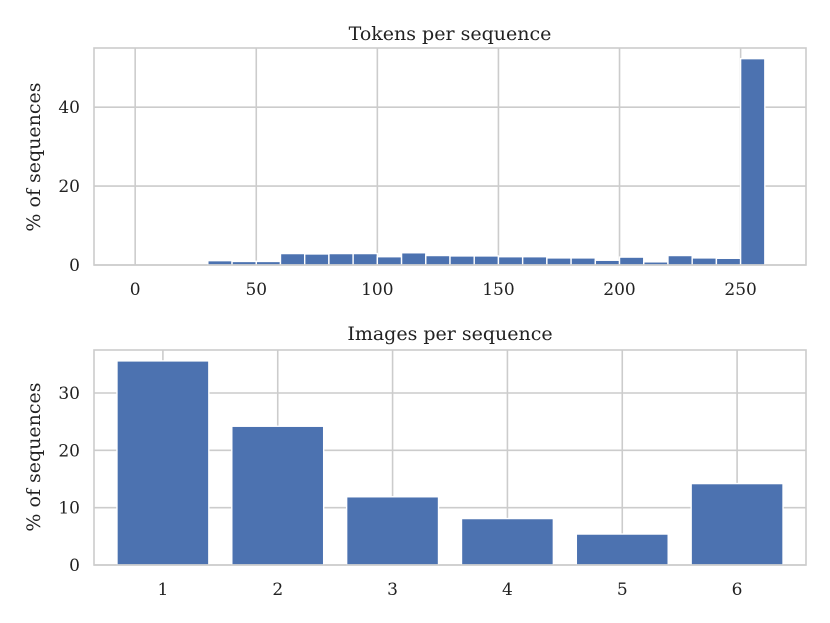  Describe the element at coordinates (622, 590) in the screenshot. I see `images-x-tick-label: 5` at that location.